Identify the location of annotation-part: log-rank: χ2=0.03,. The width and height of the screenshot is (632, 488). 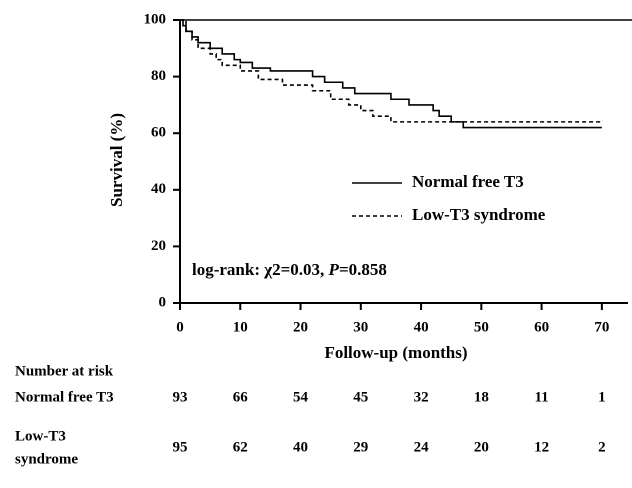
(260, 269).